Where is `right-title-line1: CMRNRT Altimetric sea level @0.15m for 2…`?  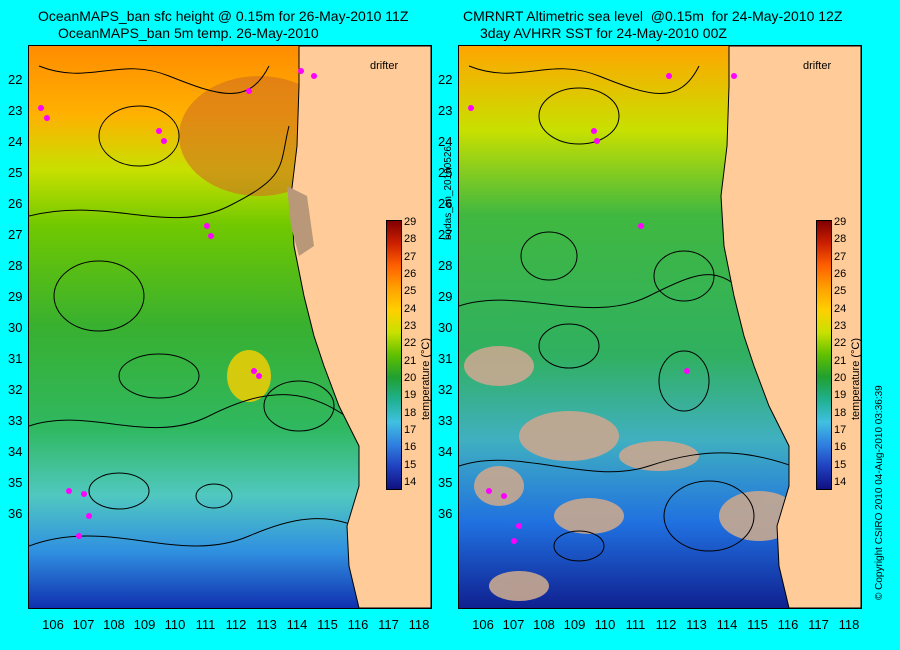 right-title-line1: CMRNRT Altimetric sea level @0.15m for 2… is located at coordinates (653, 16).